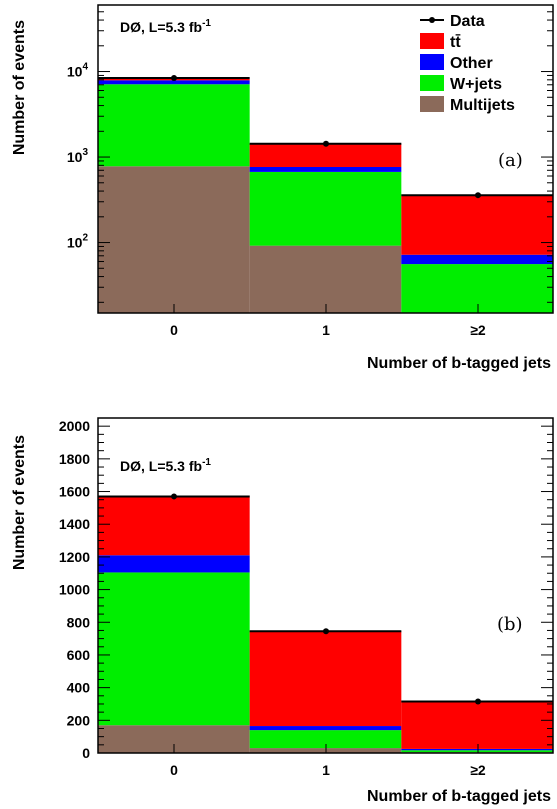 The width and height of the screenshot is (557, 809). What do you see at coordinates (476, 84) in the screenshot?
I see `legend-label-3: W+jets` at bounding box center [476, 84].